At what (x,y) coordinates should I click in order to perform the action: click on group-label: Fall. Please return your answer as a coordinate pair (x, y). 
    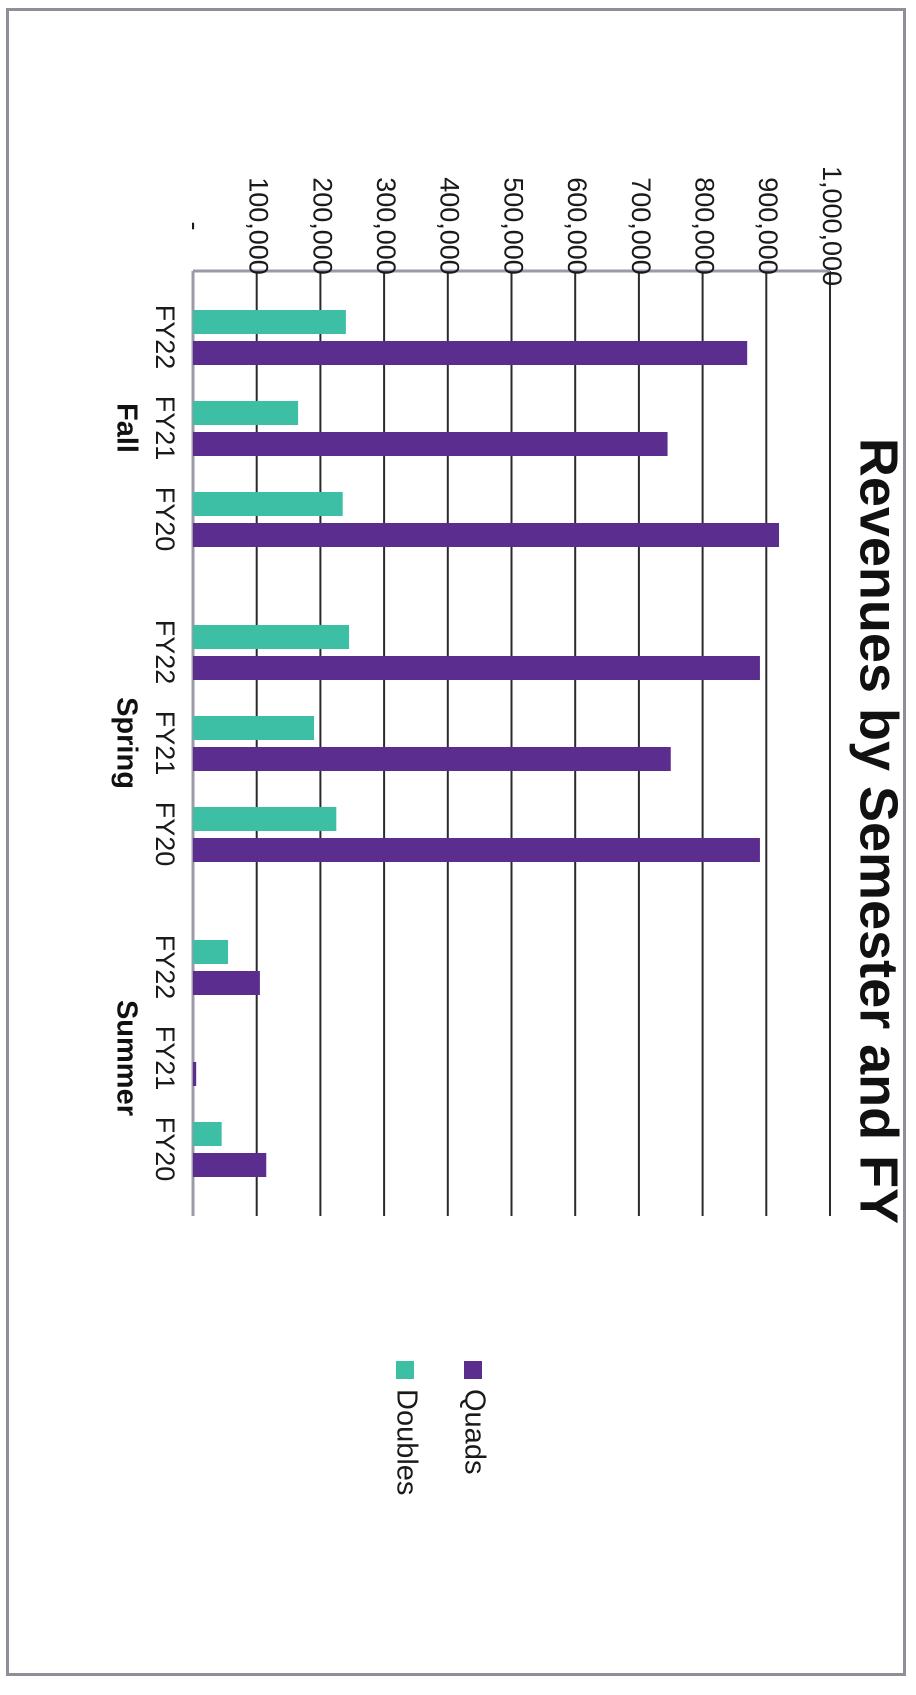
    Looking at the image, I should click on (126, 428).